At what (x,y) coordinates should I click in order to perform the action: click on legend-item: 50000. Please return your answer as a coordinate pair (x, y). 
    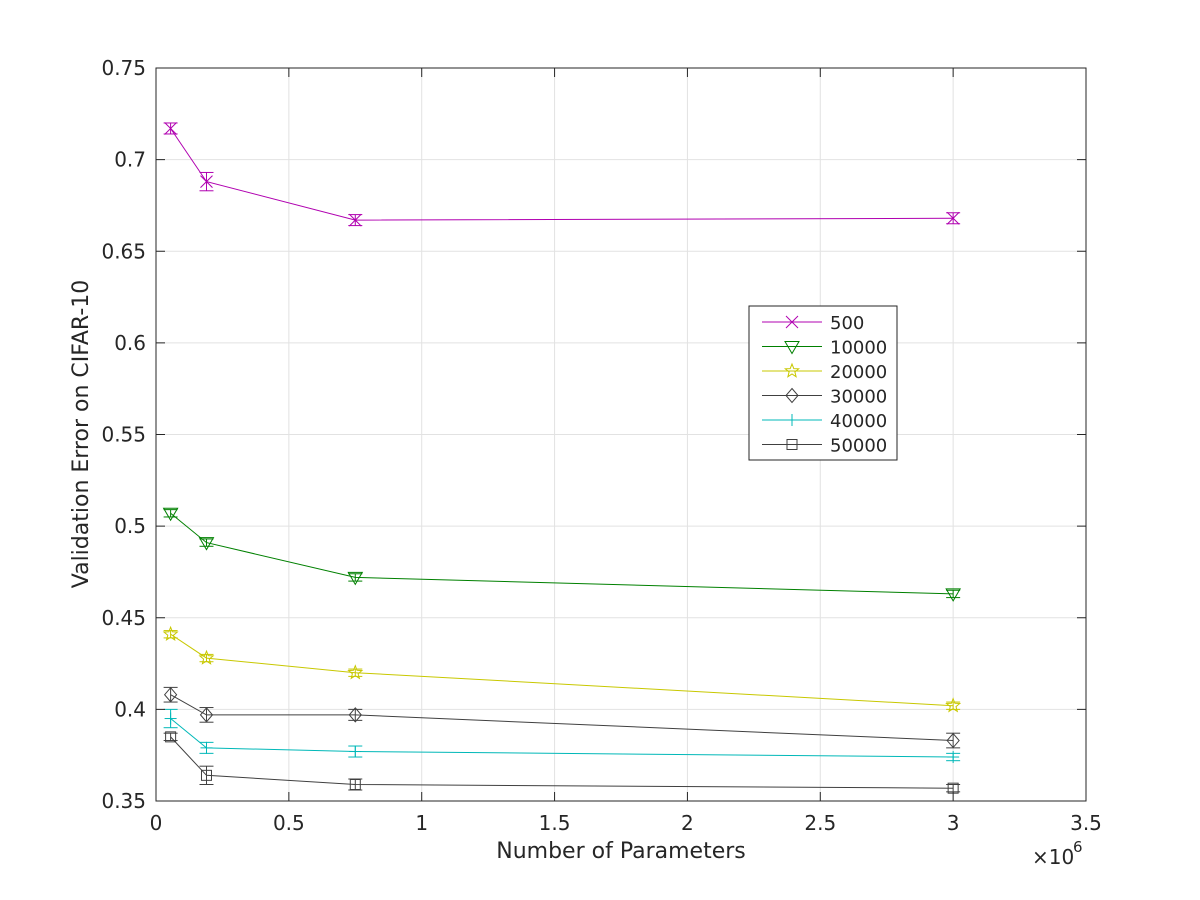
    Looking at the image, I should click on (824, 446).